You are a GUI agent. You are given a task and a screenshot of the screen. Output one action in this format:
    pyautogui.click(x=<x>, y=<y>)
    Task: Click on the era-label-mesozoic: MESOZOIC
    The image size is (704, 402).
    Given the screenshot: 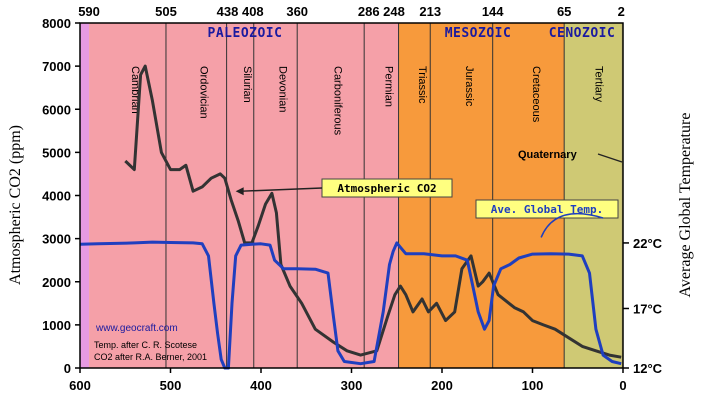 What is the action you would take?
    pyautogui.click(x=478, y=33)
    